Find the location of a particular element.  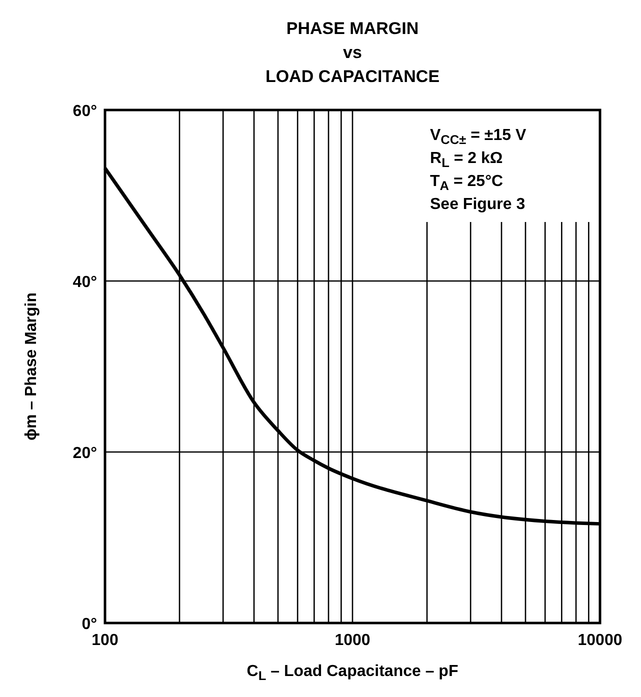

chart-title: PHASE MARGIN vs LOAD CAPACITANCE is located at coordinates (352, 52).